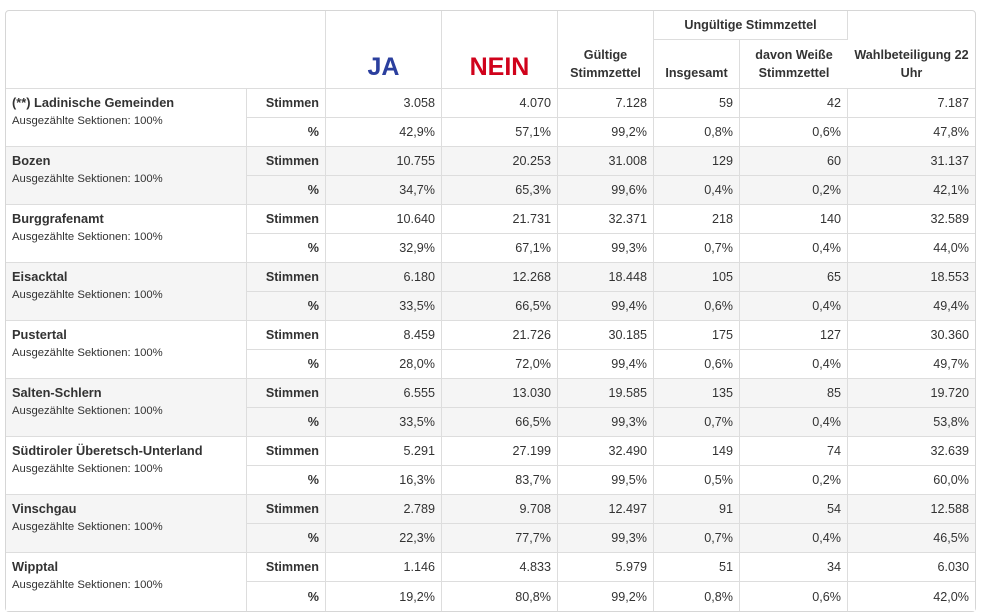 Image resolution: width=1002 pixels, height=615 pixels. I want to click on cell-ja-stimmen: 6.180, so click(384, 277).